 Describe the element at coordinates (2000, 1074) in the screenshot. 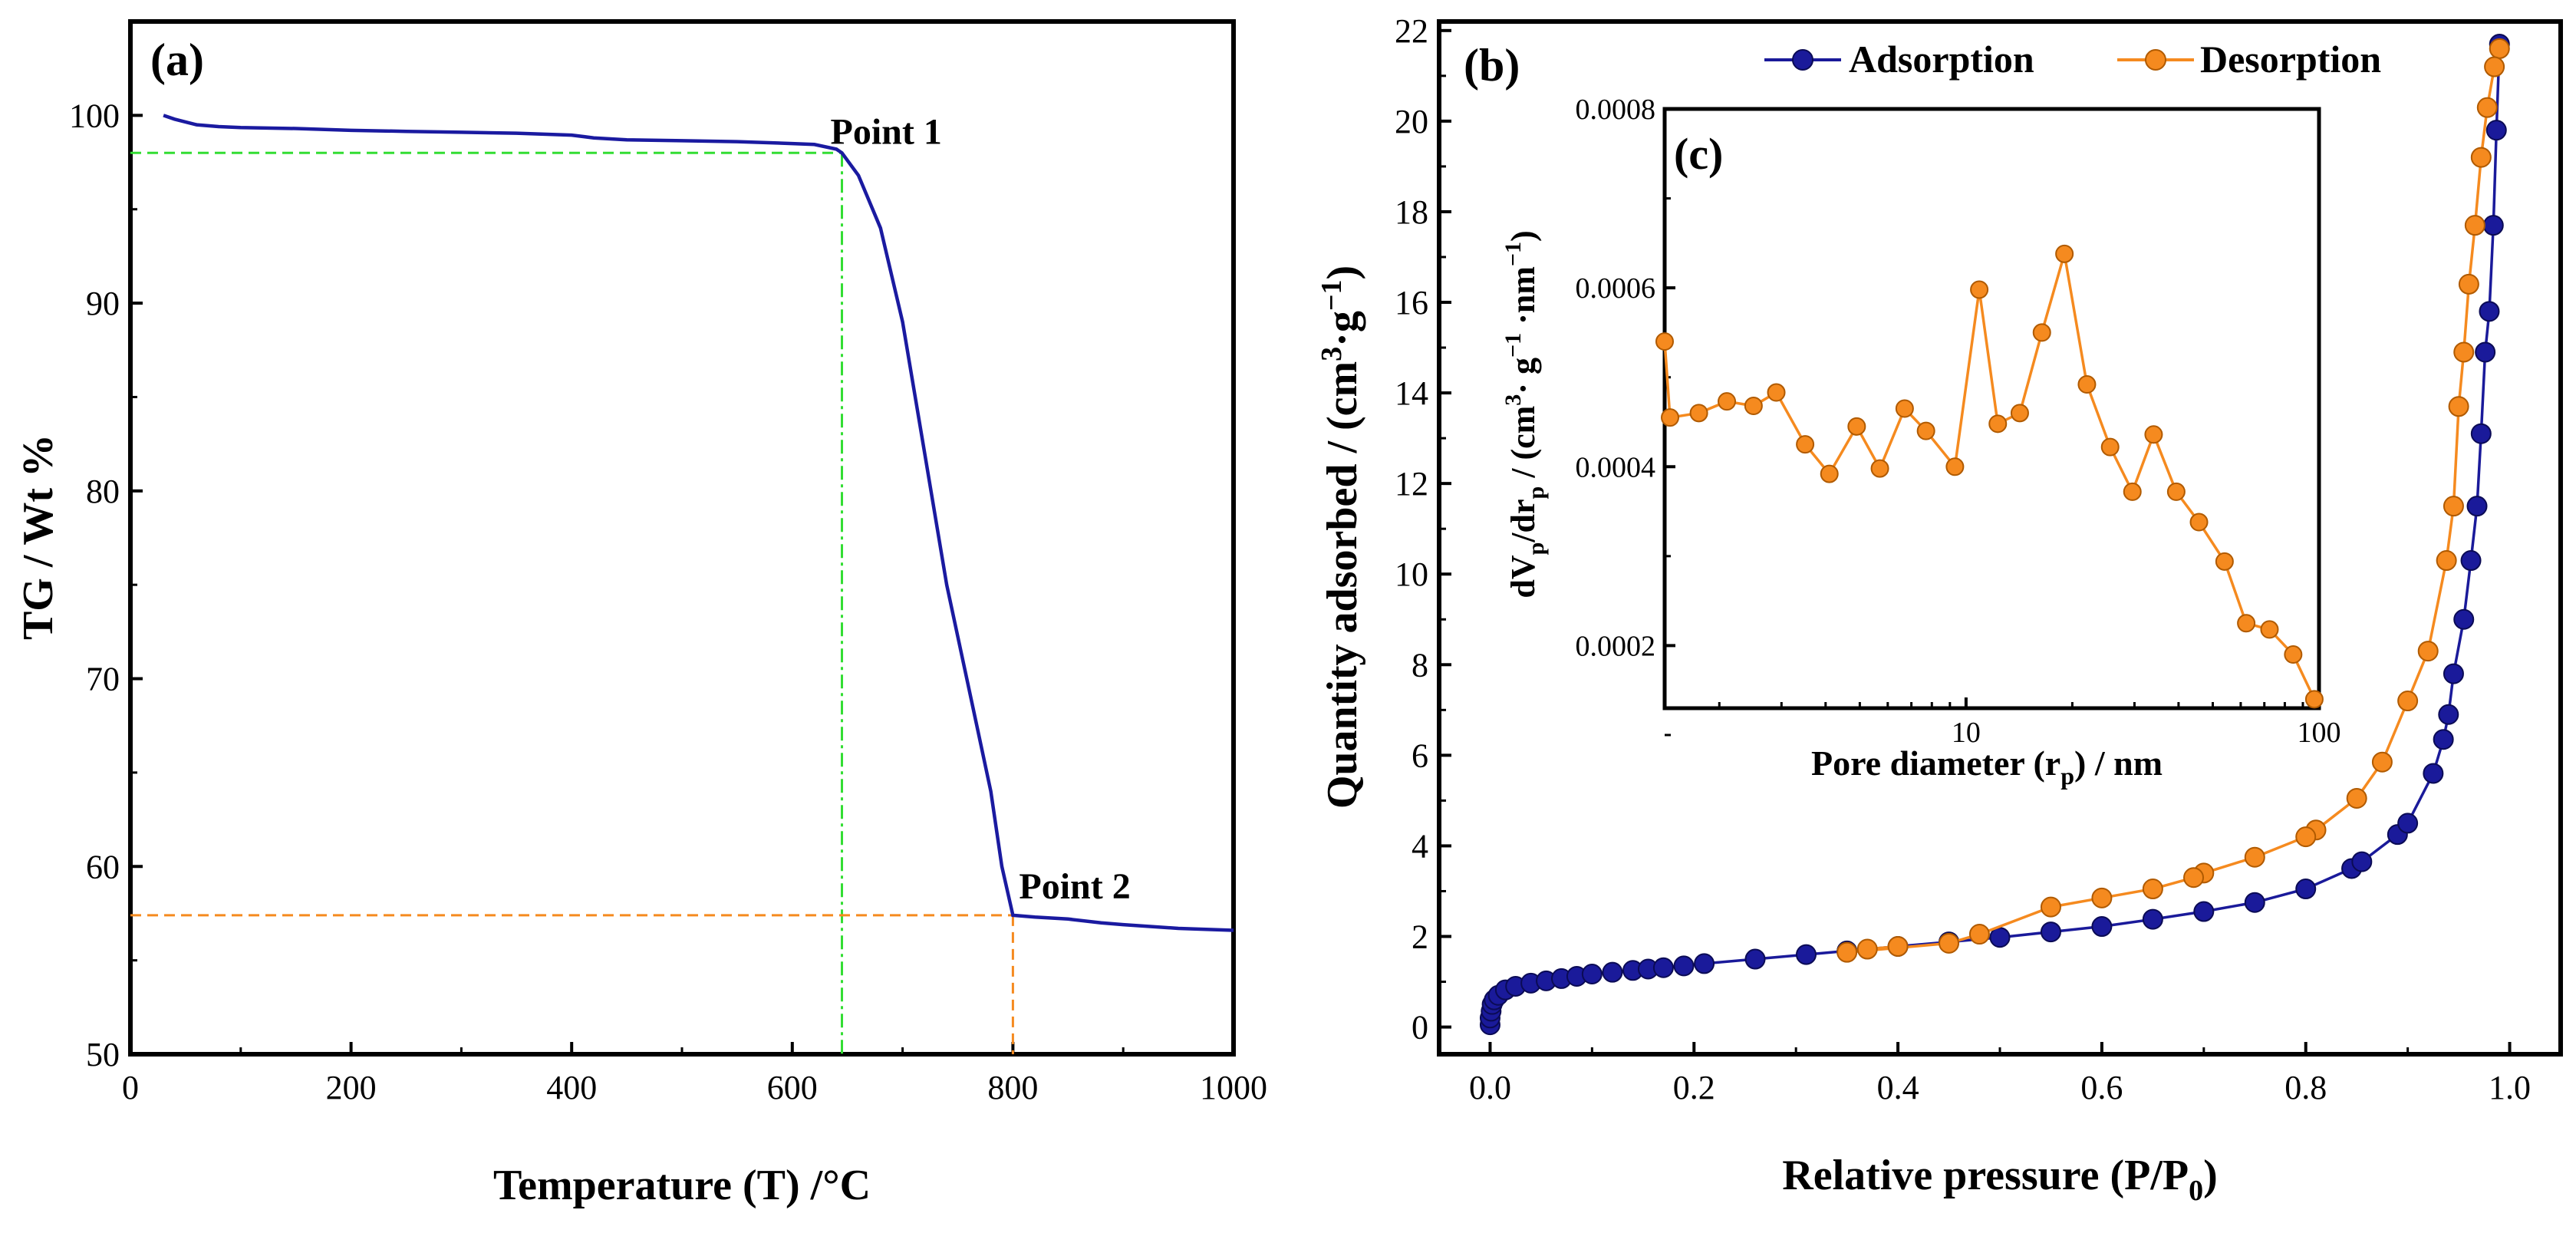

I see `panel-b-x-ticks: 0.0 0.2 0.4 0.6 0.8 1.0` at that location.